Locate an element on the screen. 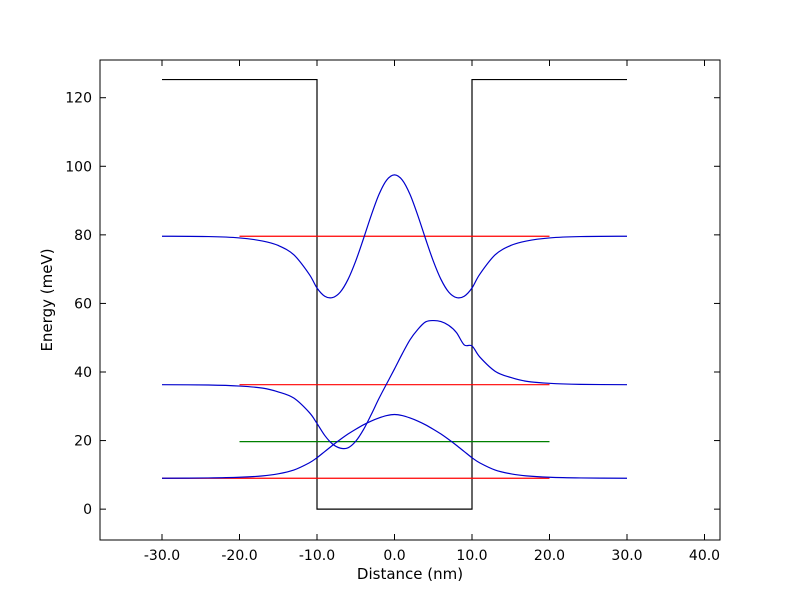 Image resolution: width=800 pixels, height=600 pixels. y-tick-label: 120 is located at coordinates (78, 99).